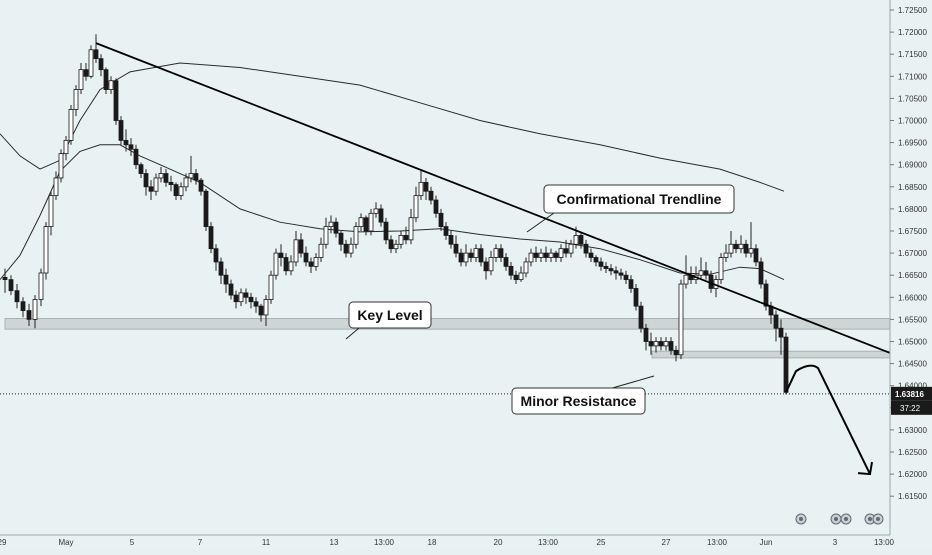 This screenshot has height=555, width=932. What do you see at coordinates (912, 496) in the screenshot?
I see `price-tick-label: 1.61500` at bounding box center [912, 496].